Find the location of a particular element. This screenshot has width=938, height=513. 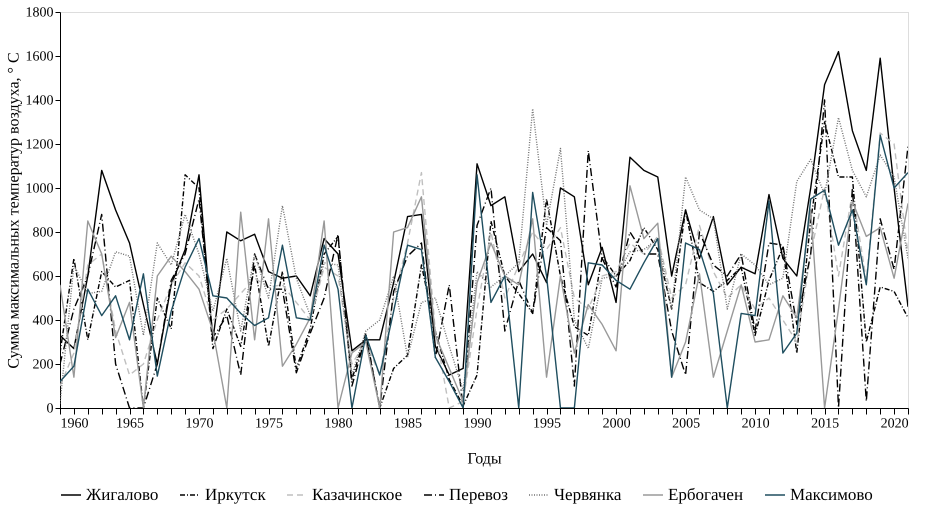

y-tick-label: 1200 is located at coordinates (40, 145).